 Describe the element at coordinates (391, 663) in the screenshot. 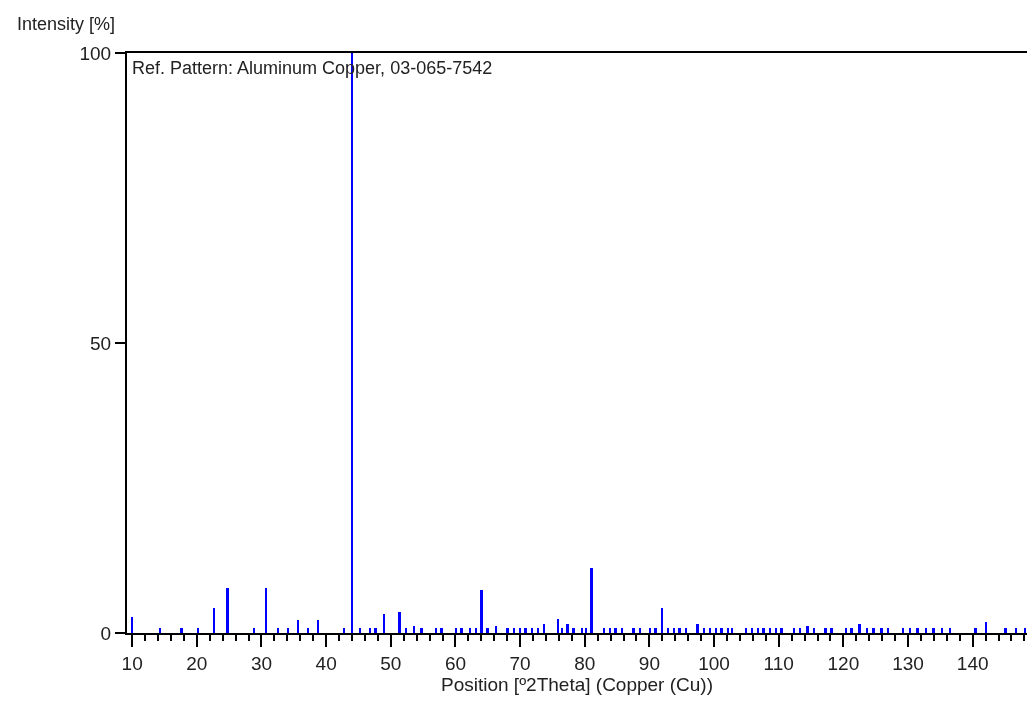

I see `x-tick-label: 50` at that location.